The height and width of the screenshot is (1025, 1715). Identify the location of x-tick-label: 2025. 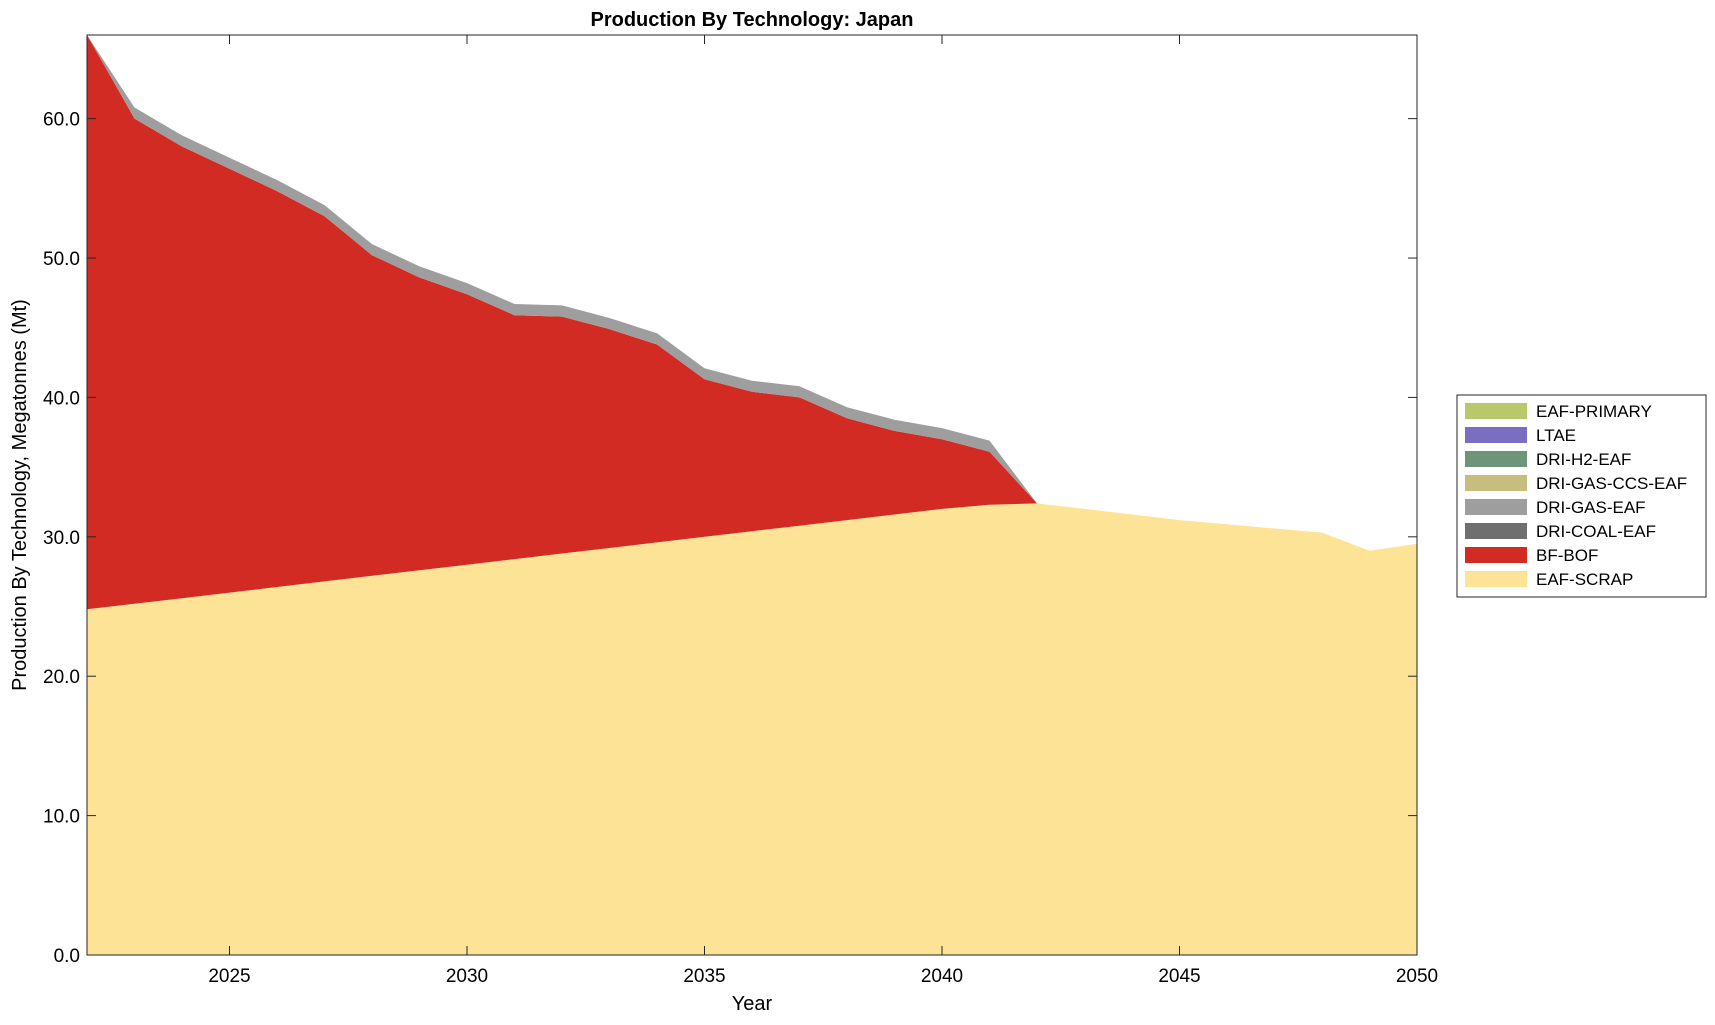
(229, 976).